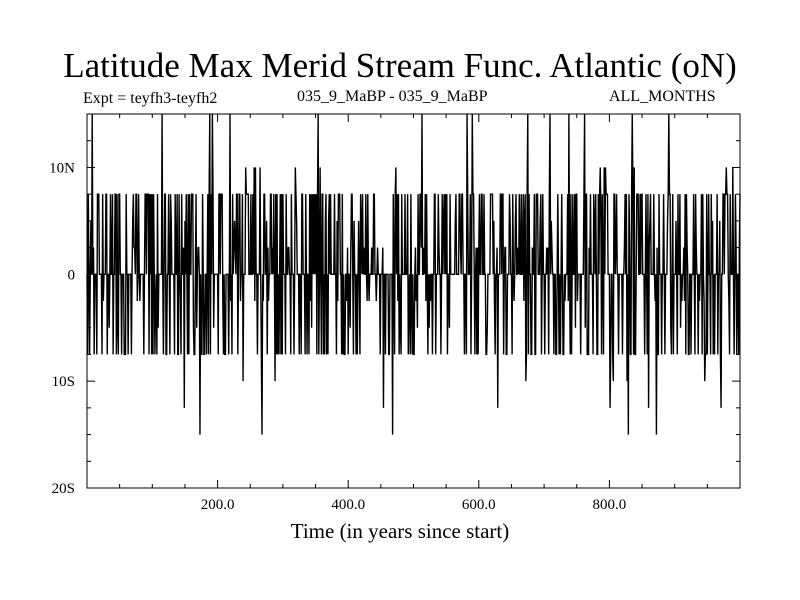 The width and height of the screenshot is (800, 600). What do you see at coordinates (610, 505) in the screenshot?
I see `x-tick-label: 800.0` at bounding box center [610, 505].